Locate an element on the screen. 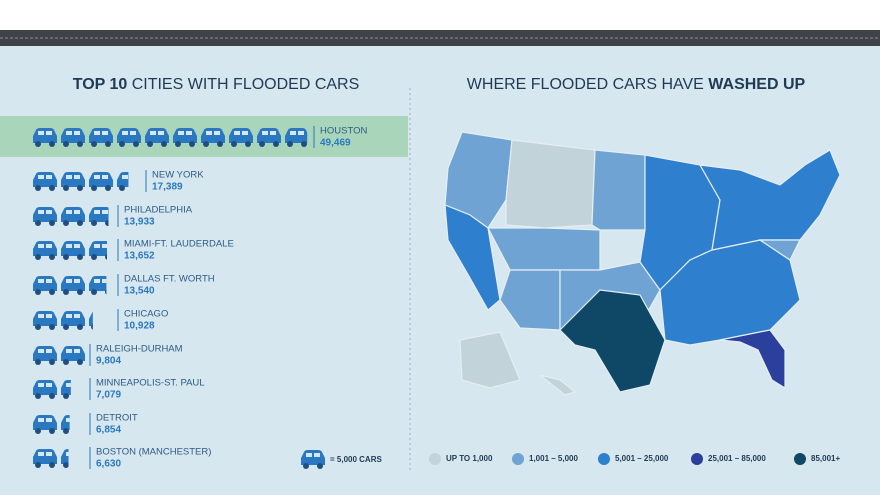  left-title: TOP 10 CITIES WITH FLOODED CARS is located at coordinates (216, 84).